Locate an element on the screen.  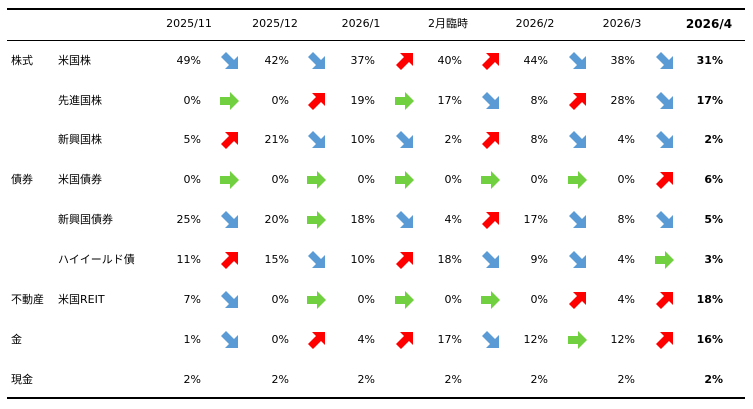
allocation-value: 37% is located at coordinates (362, 60).